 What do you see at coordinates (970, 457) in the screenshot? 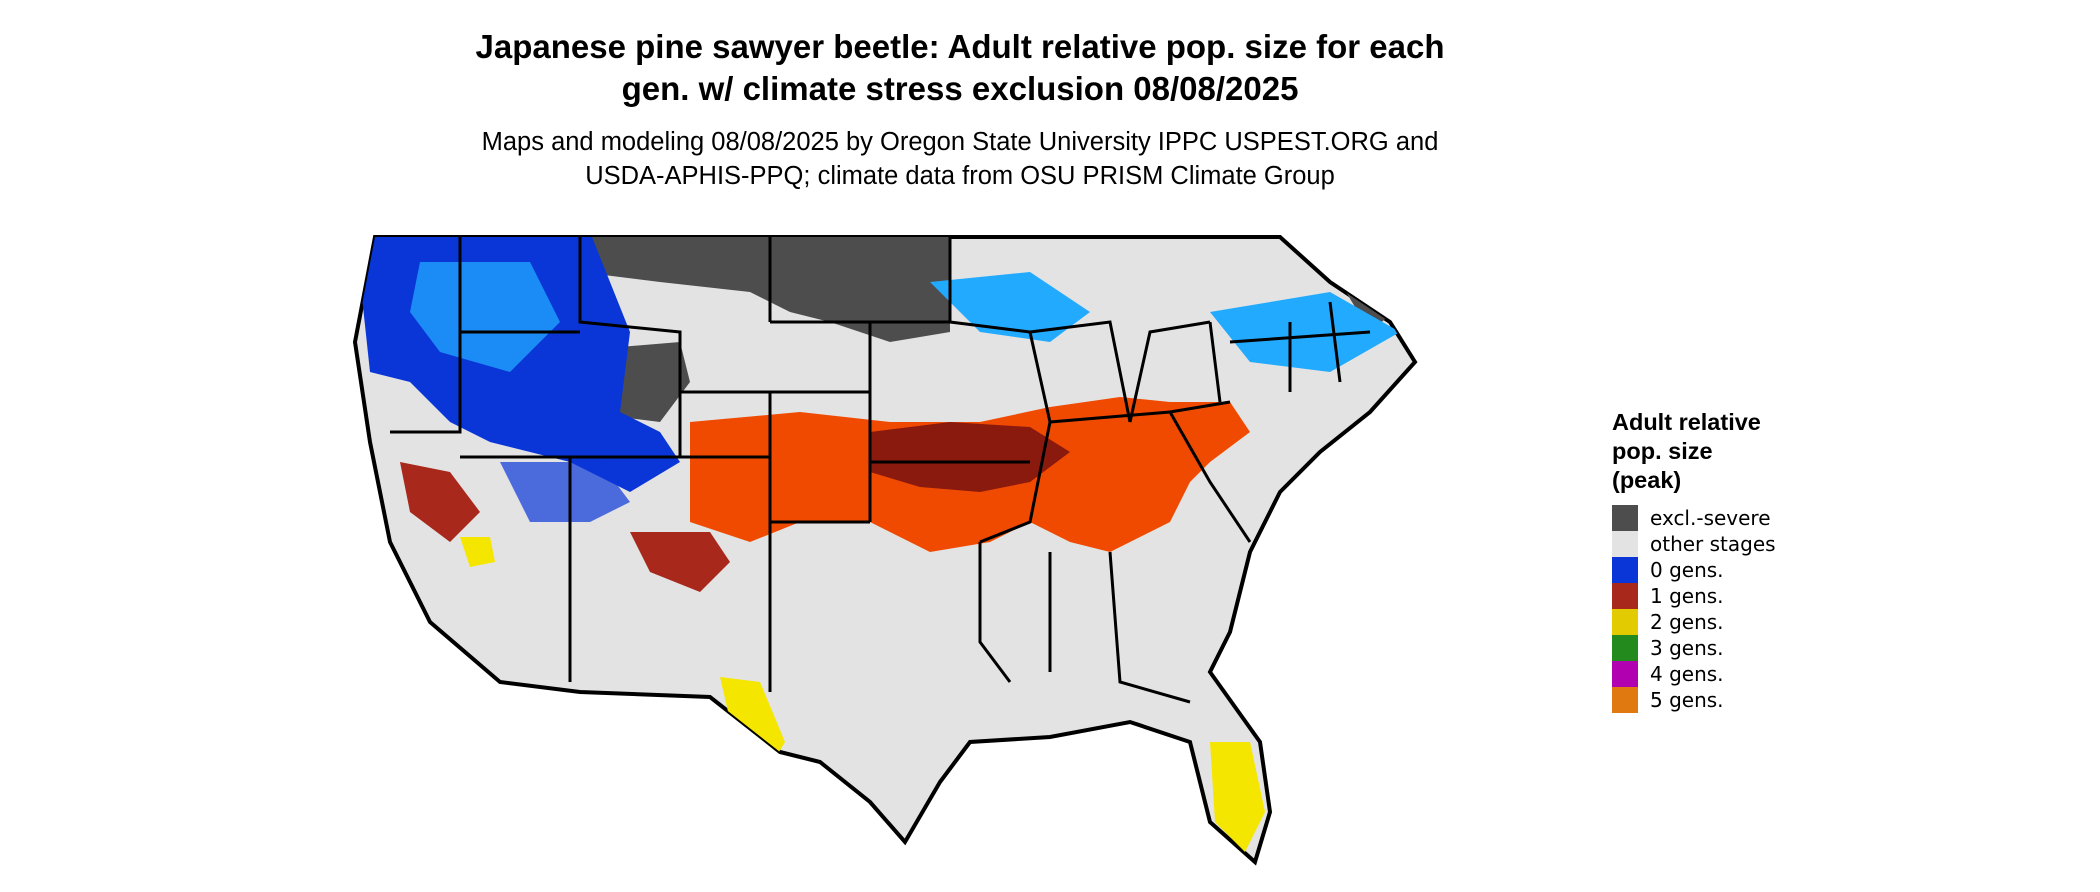
I see `one-gen-core-region` at bounding box center [970, 457].